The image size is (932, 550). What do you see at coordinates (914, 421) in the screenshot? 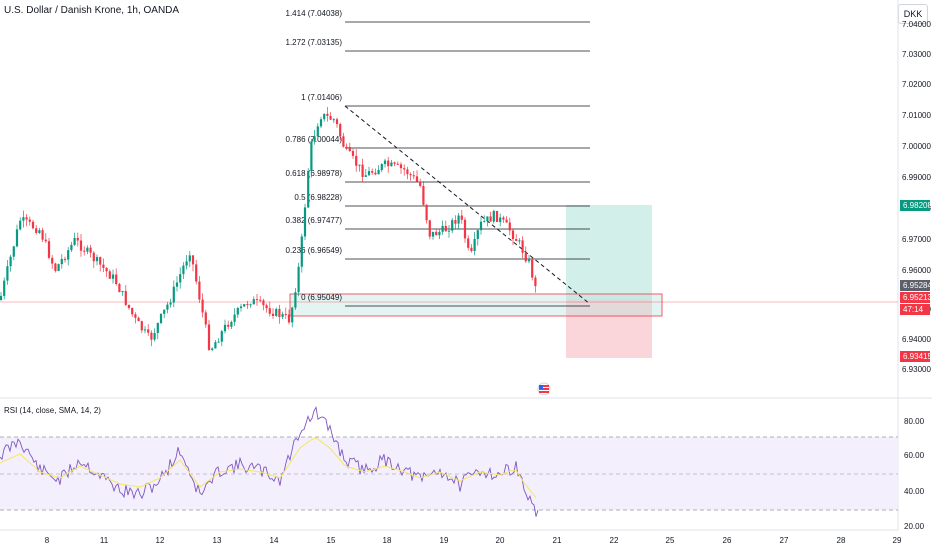
I see `rsi-tick-label: 80.00` at bounding box center [914, 421].